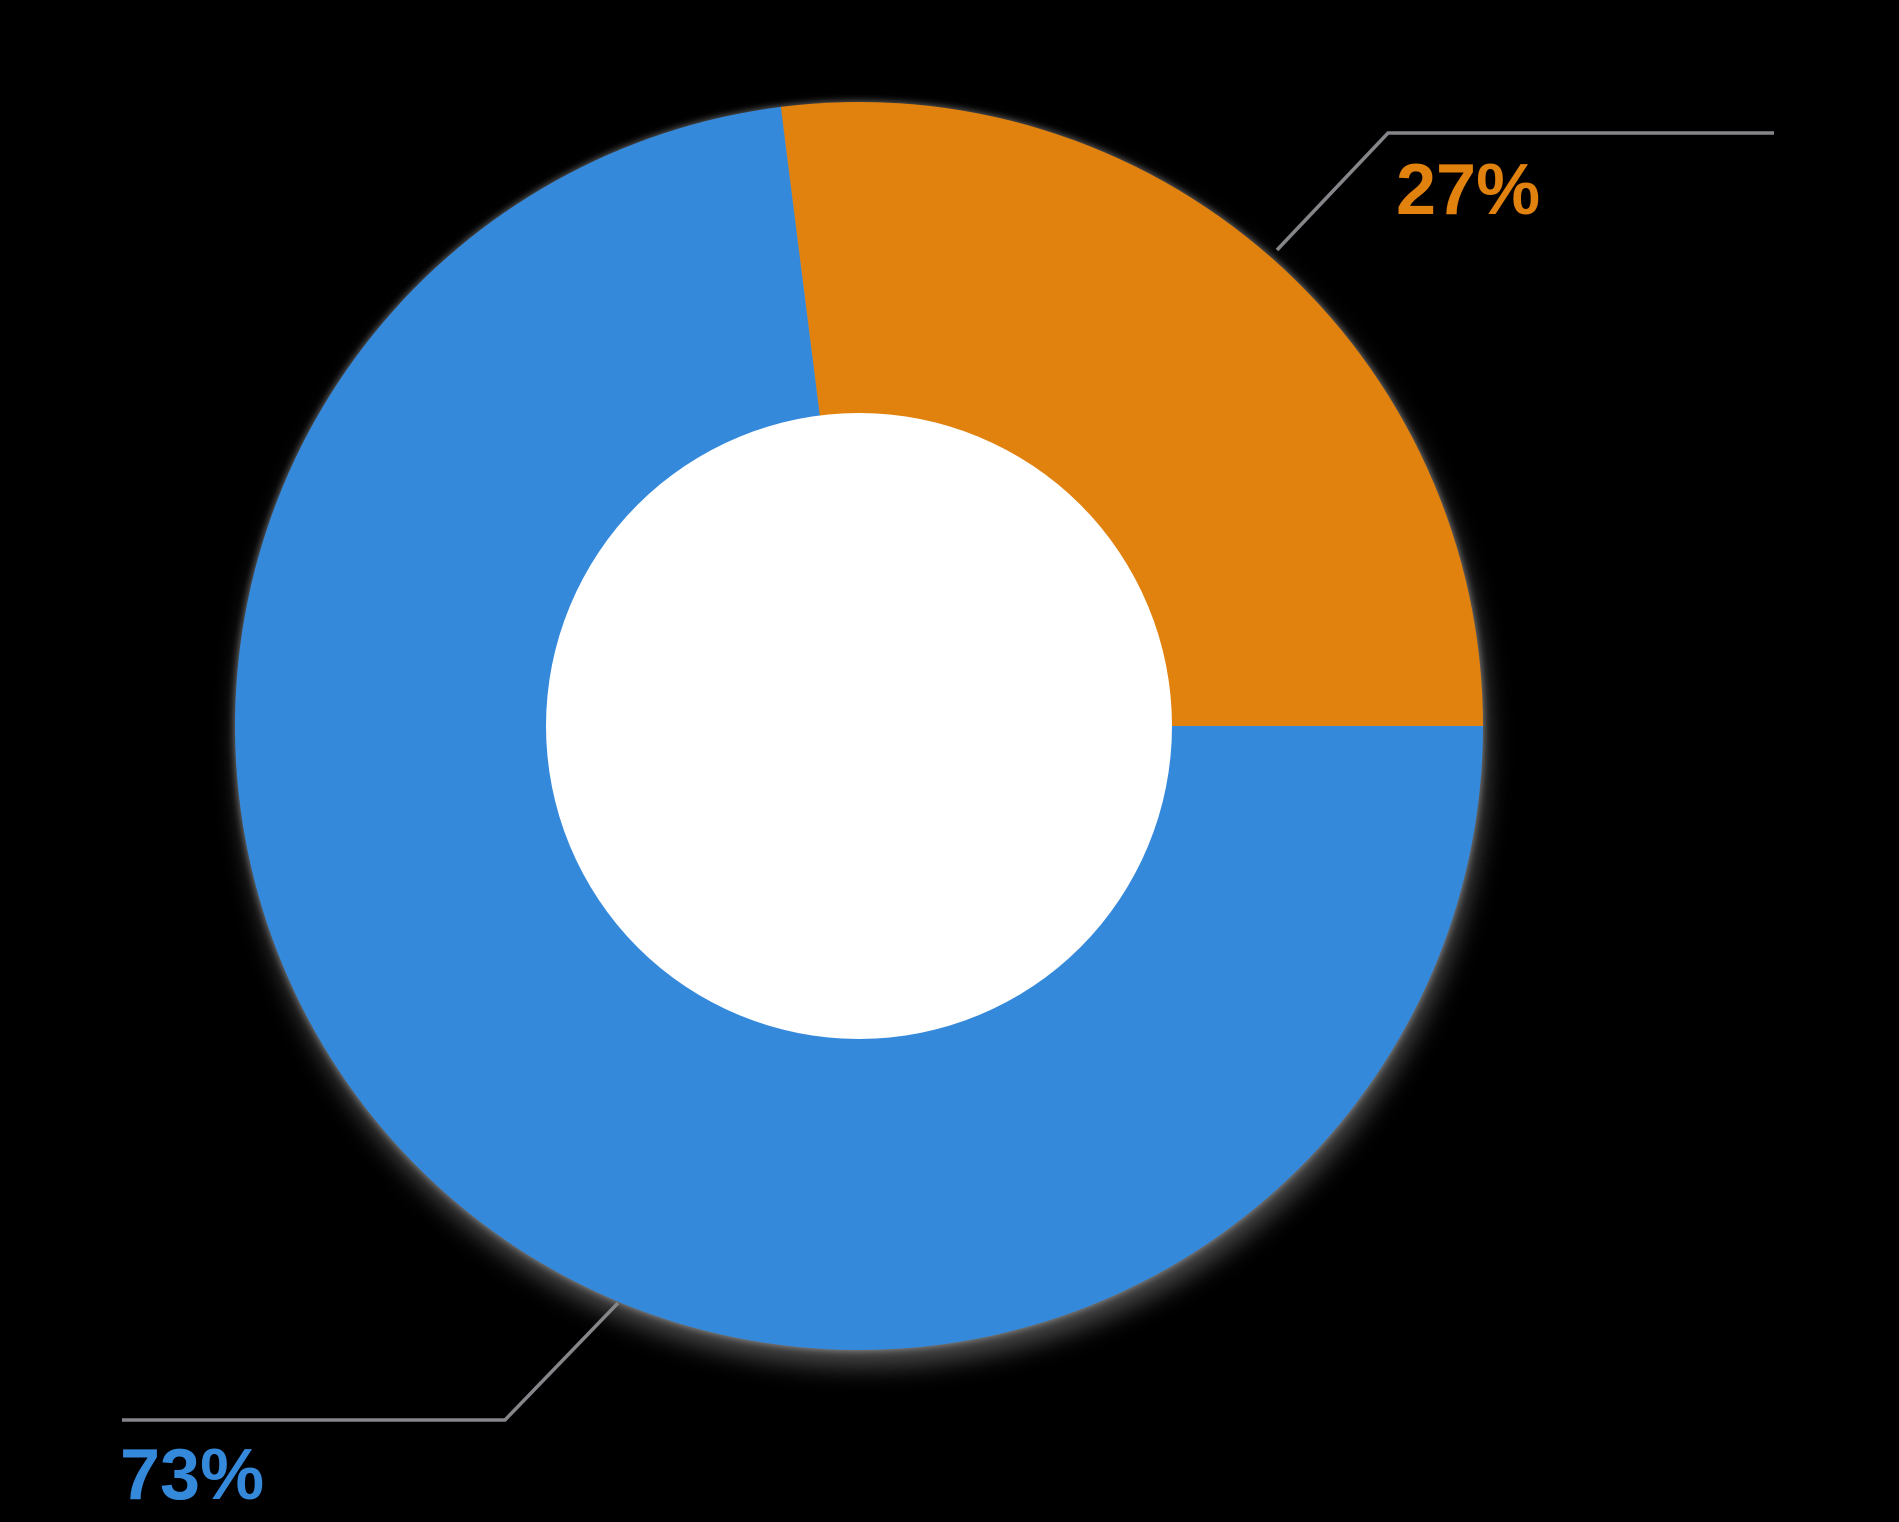 The image size is (1899, 1522). I want to click on data-label-73-percent: 73%, so click(192, 1475).